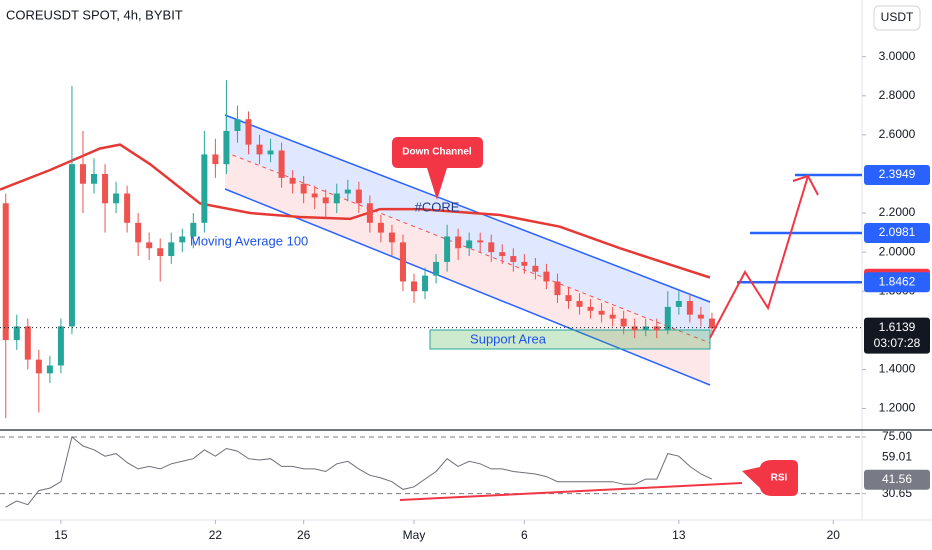 The width and height of the screenshot is (932, 550). Describe the element at coordinates (437, 206) in the screenshot. I see `hashtag: #CORE` at that location.